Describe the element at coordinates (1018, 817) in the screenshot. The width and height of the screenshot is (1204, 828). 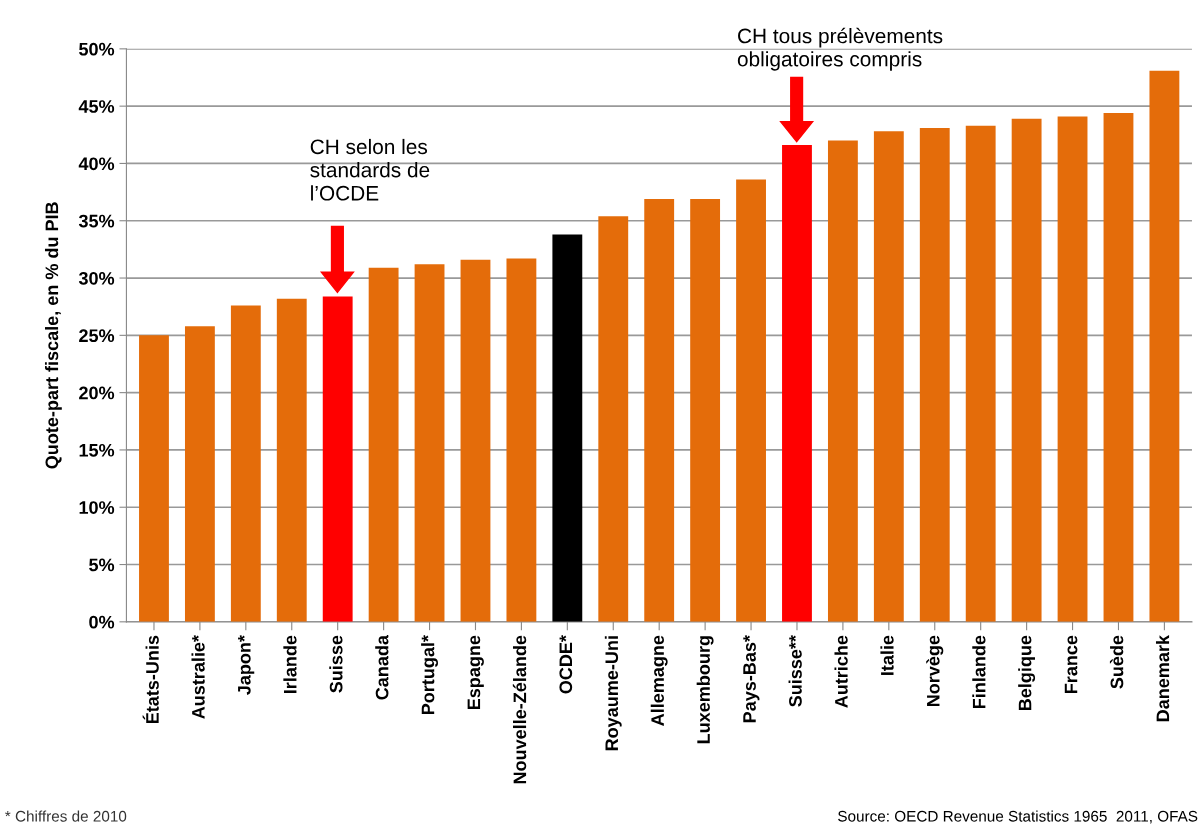
I see `source-note: Source: OECD Revenue Statistics 1965 2011, OFAS` at that location.